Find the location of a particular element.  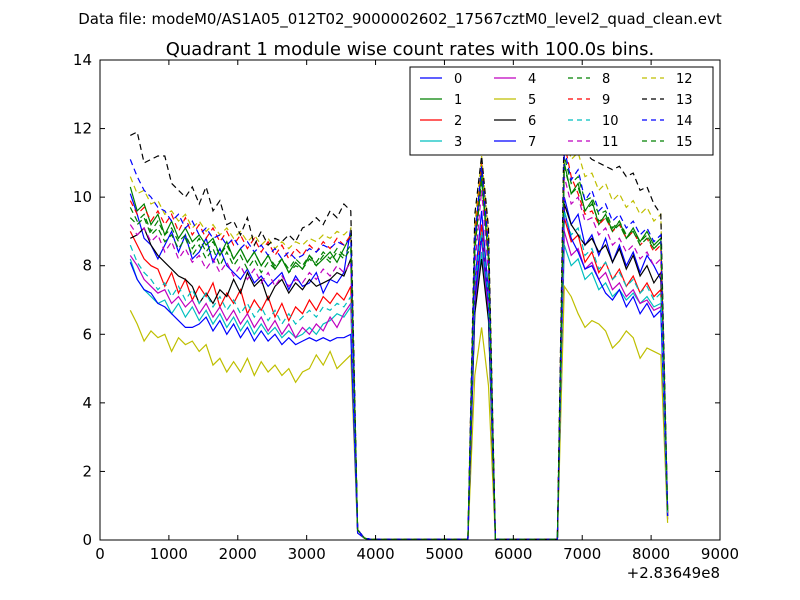

legend-label-6: 6 is located at coordinates (532, 121).